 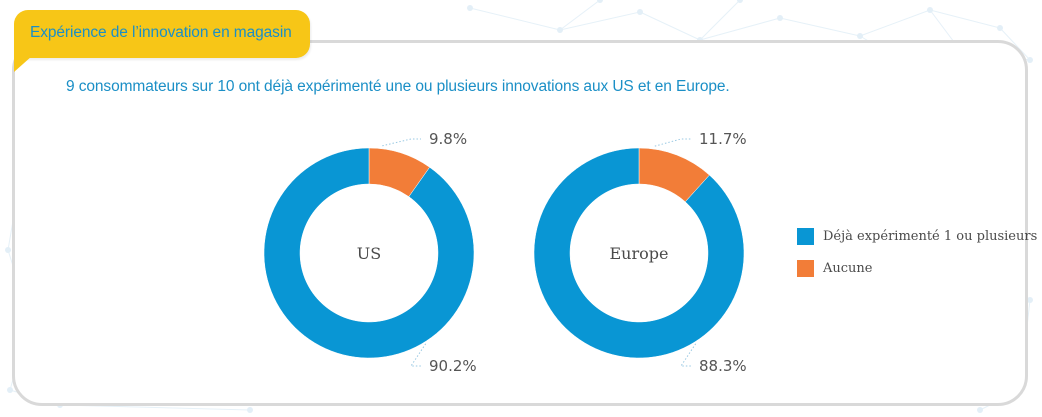 I want to click on donut-slice-us-experimented, so click(x=369, y=253).